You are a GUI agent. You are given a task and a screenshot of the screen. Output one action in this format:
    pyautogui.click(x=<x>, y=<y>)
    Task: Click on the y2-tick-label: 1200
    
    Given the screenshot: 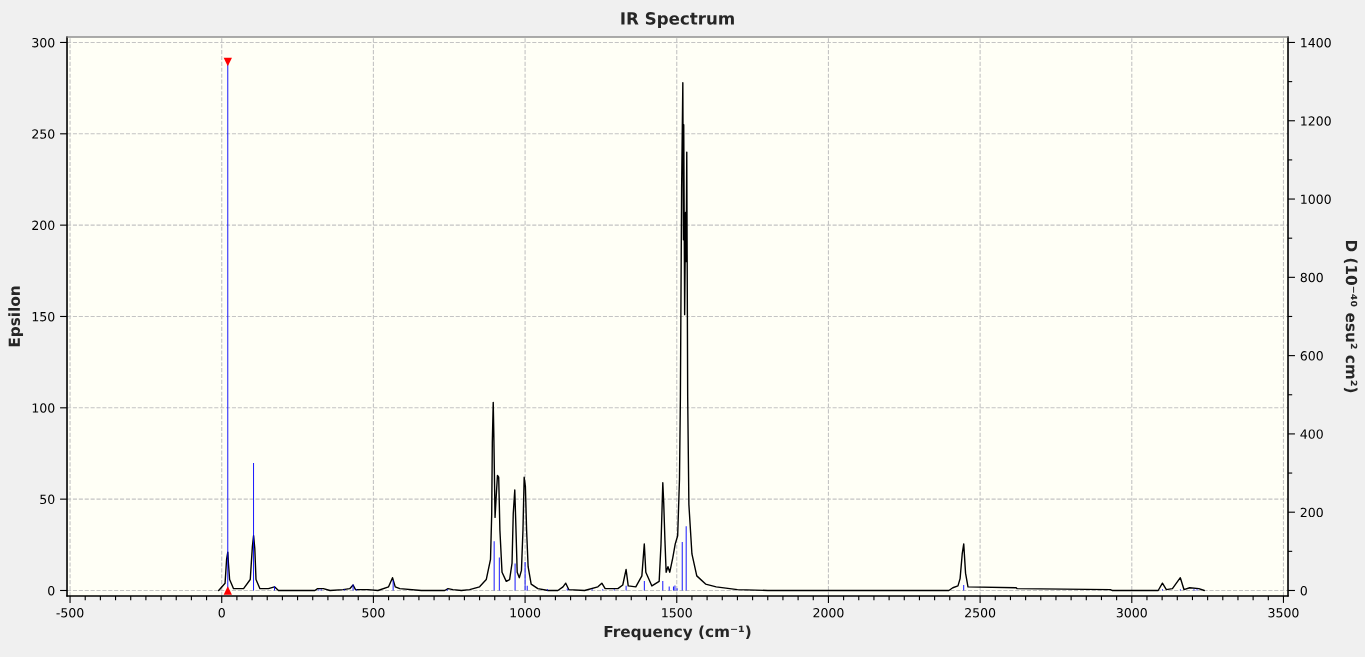 What is the action you would take?
    pyautogui.click(x=1316, y=121)
    